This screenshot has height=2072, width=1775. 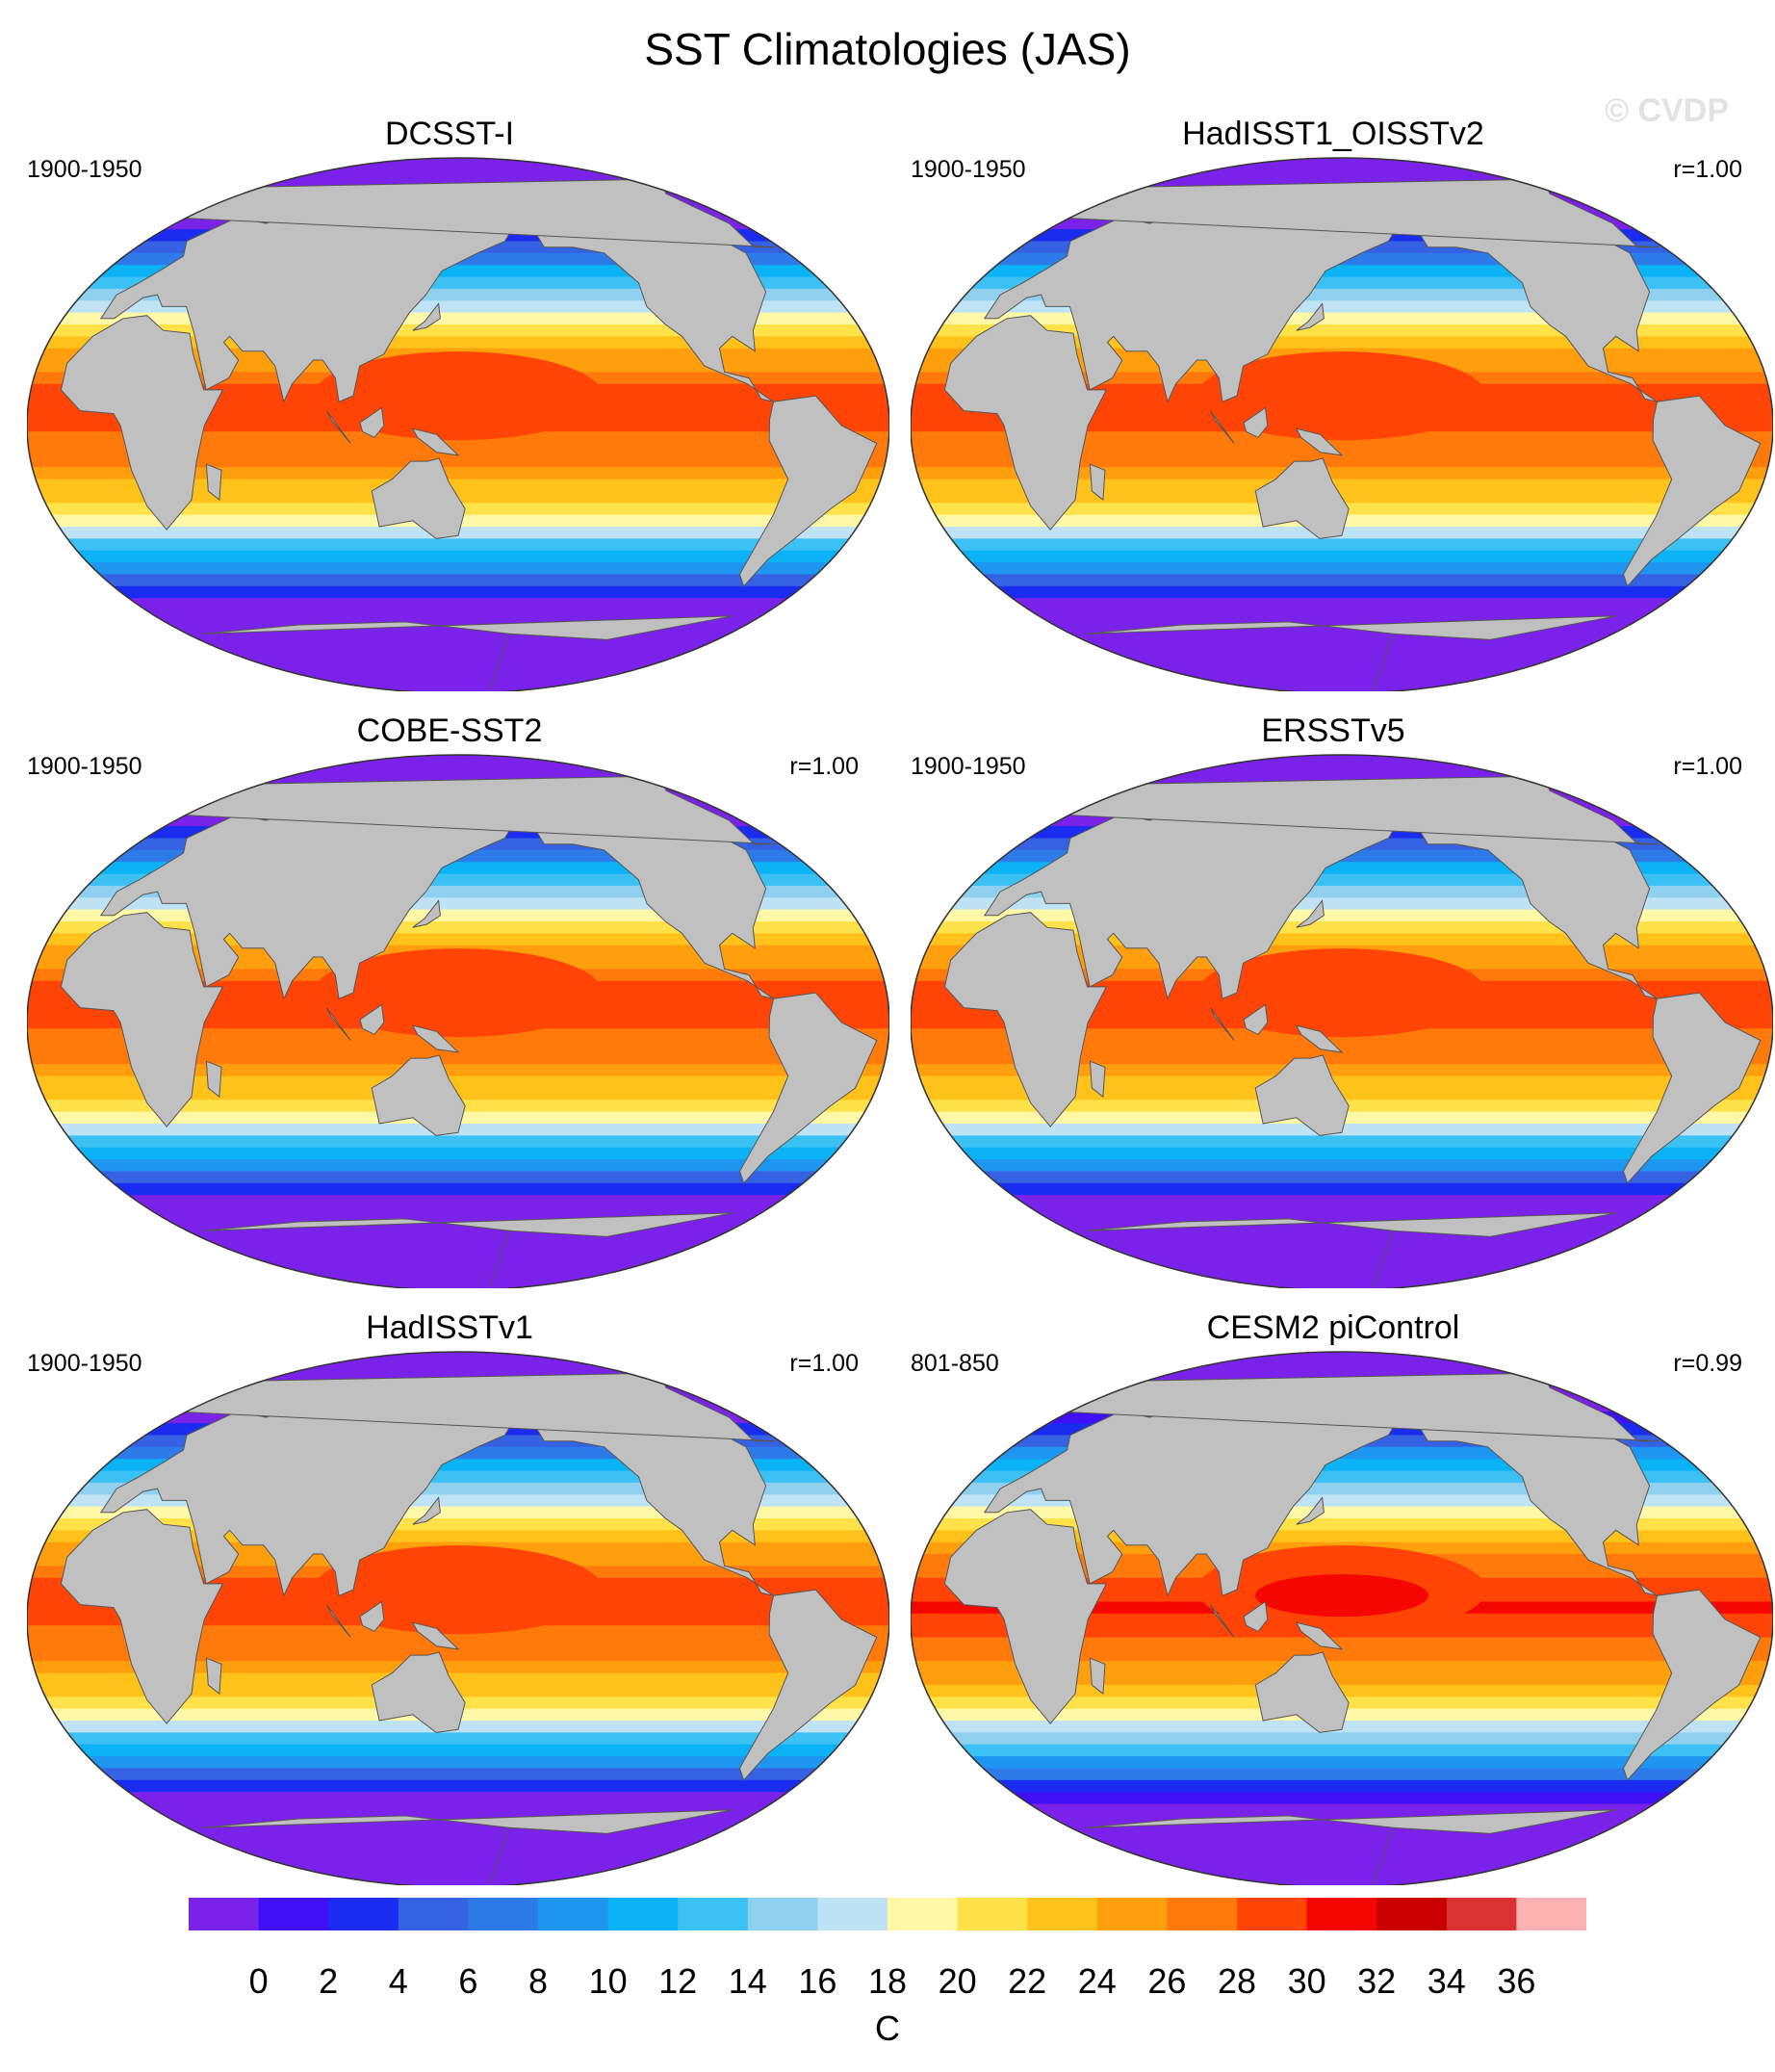 What do you see at coordinates (888, 1914) in the screenshot?
I see `colorbar` at bounding box center [888, 1914].